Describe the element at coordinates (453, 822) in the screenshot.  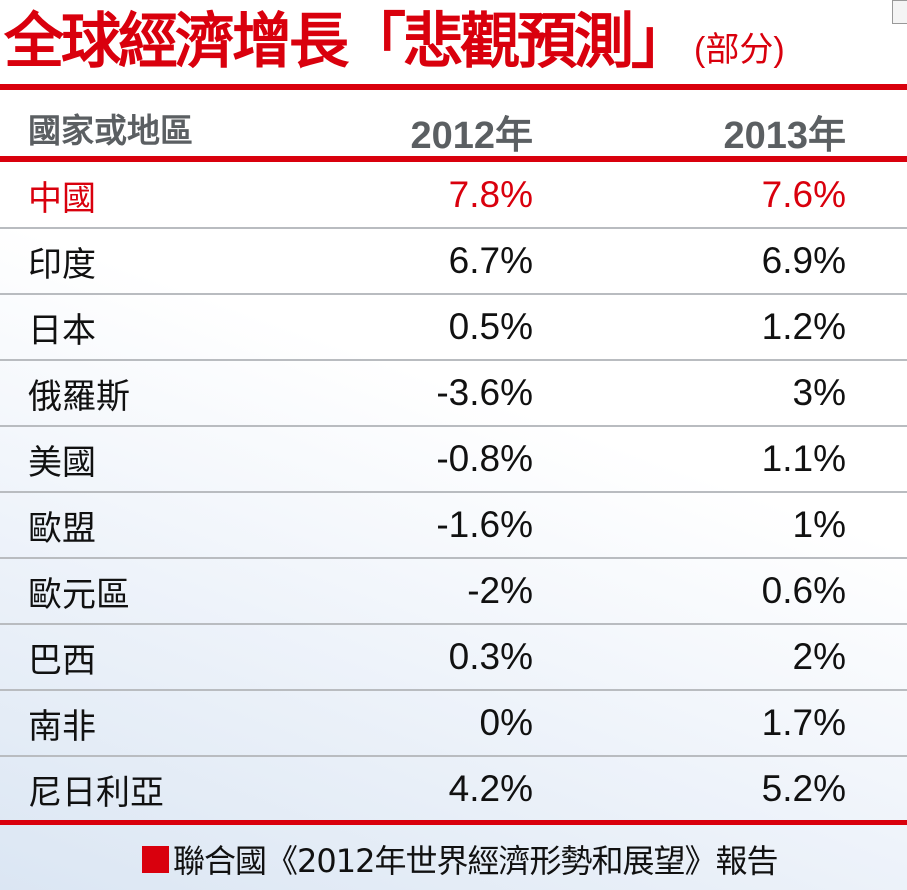
I see `bottom-rule` at that location.